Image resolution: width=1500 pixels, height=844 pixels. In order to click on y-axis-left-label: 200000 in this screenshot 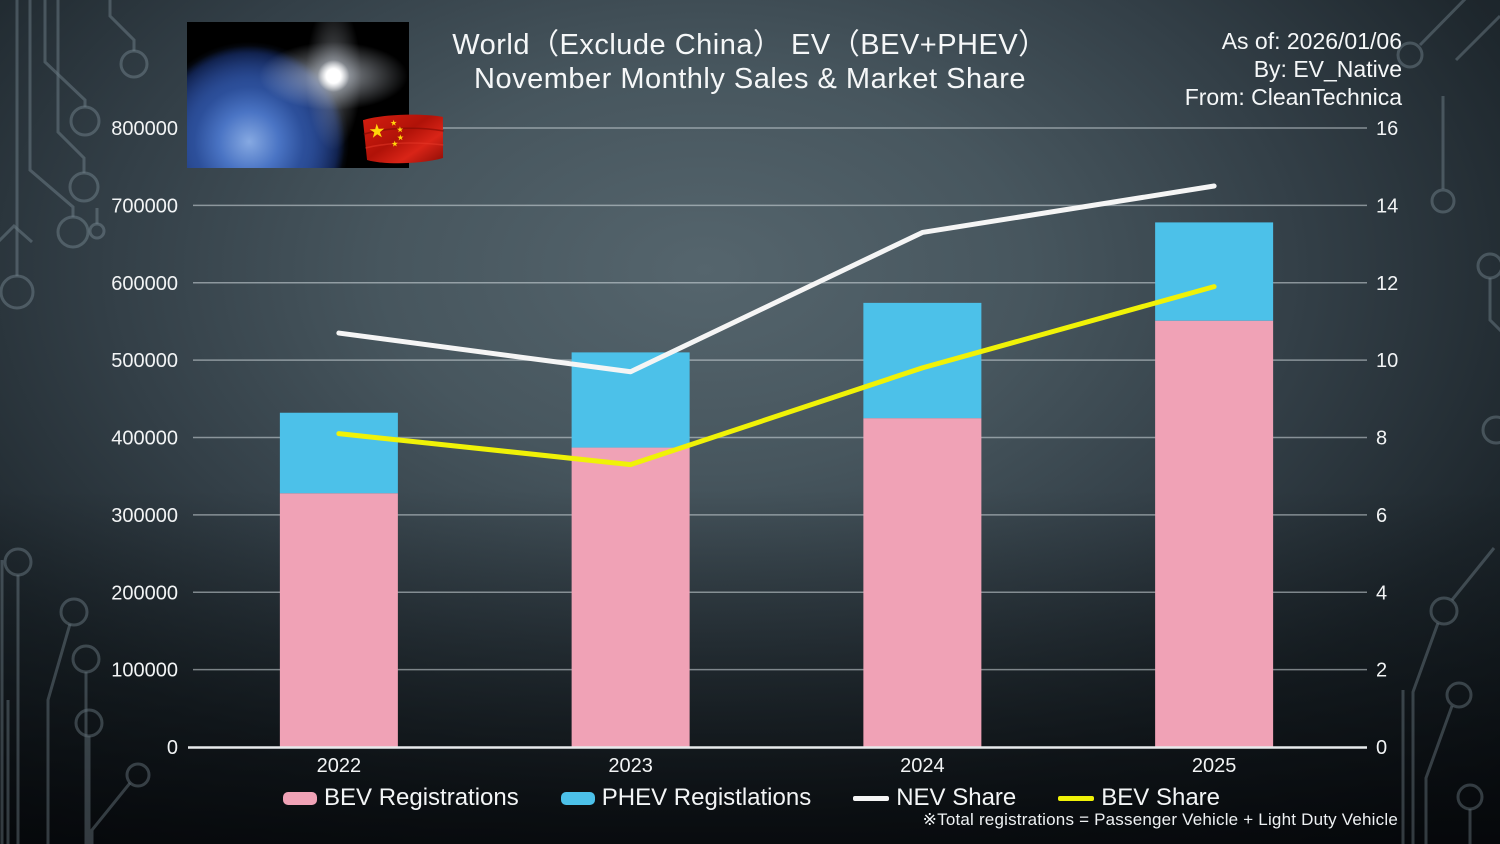, I will do `click(144, 593)`.